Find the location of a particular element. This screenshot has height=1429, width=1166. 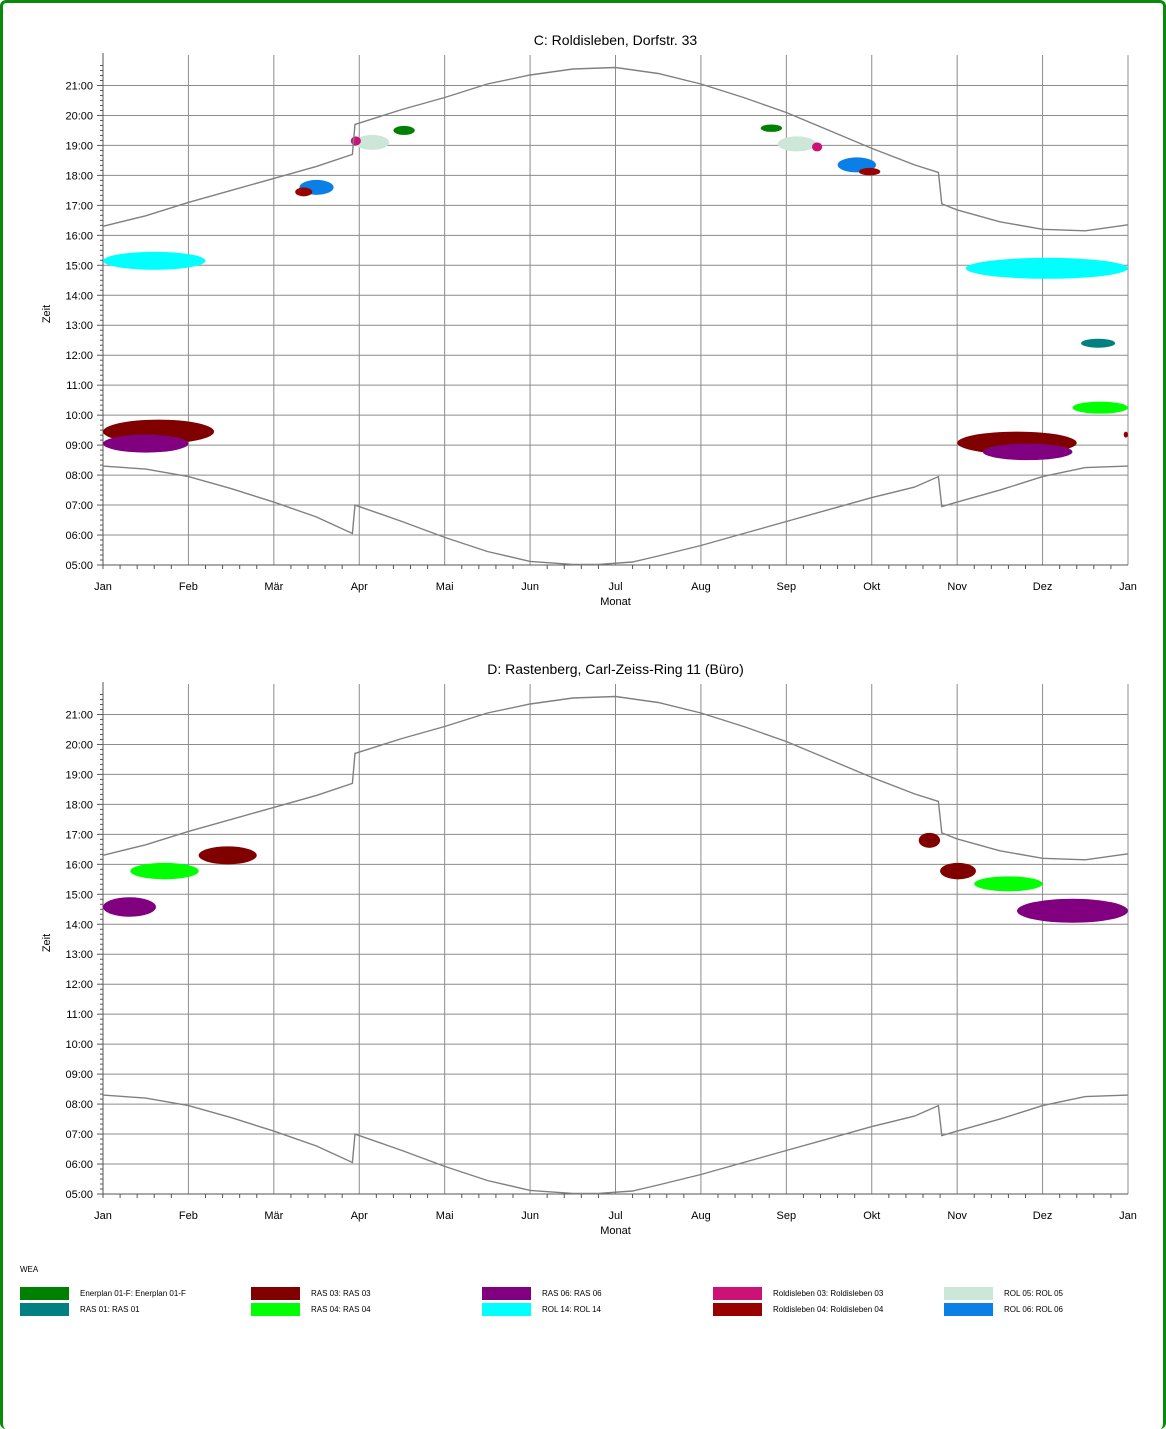

legend-label: RAS 03 is located at coordinates (341, 1293).